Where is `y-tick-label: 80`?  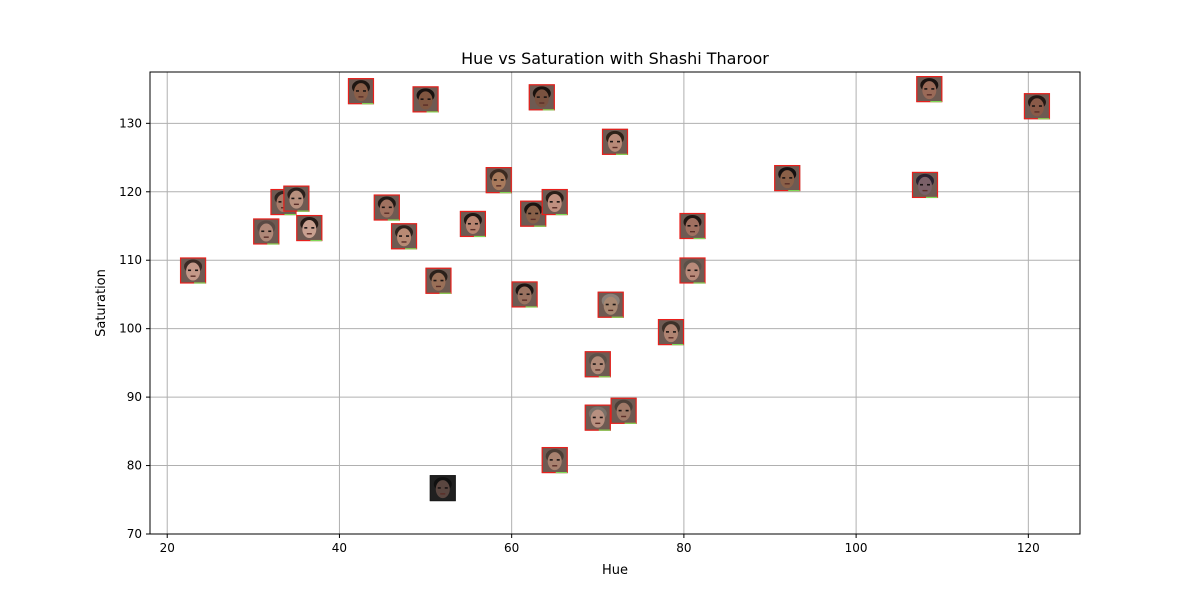 y-tick-label: 80 is located at coordinates (134, 466).